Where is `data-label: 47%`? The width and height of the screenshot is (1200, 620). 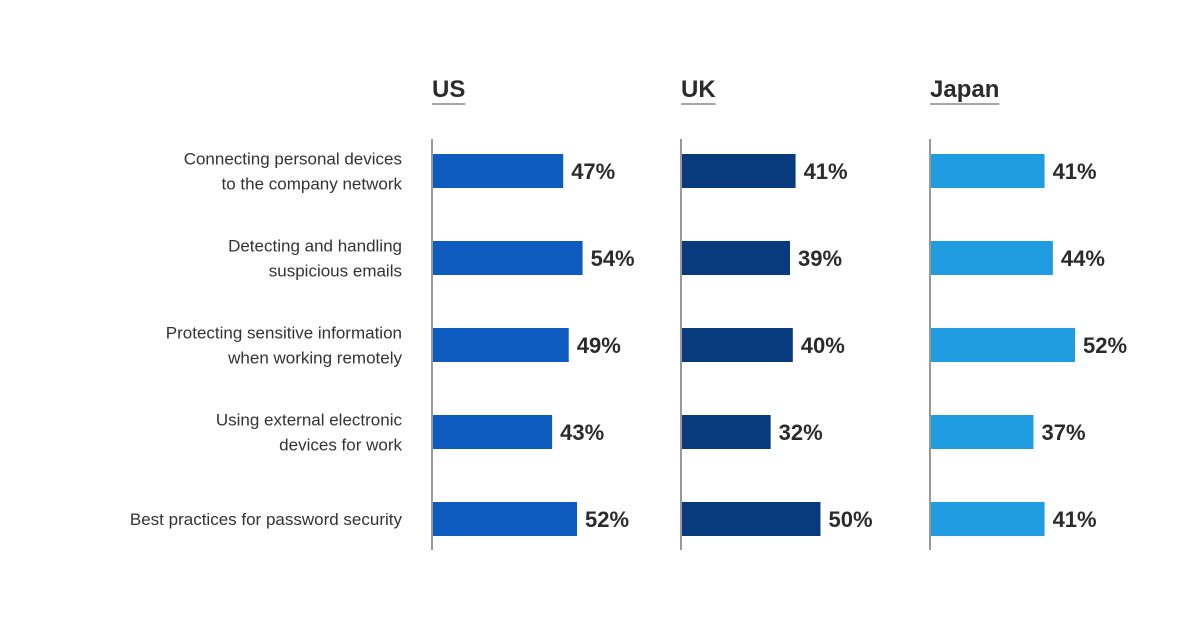
data-label: 47% is located at coordinates (593, 171).